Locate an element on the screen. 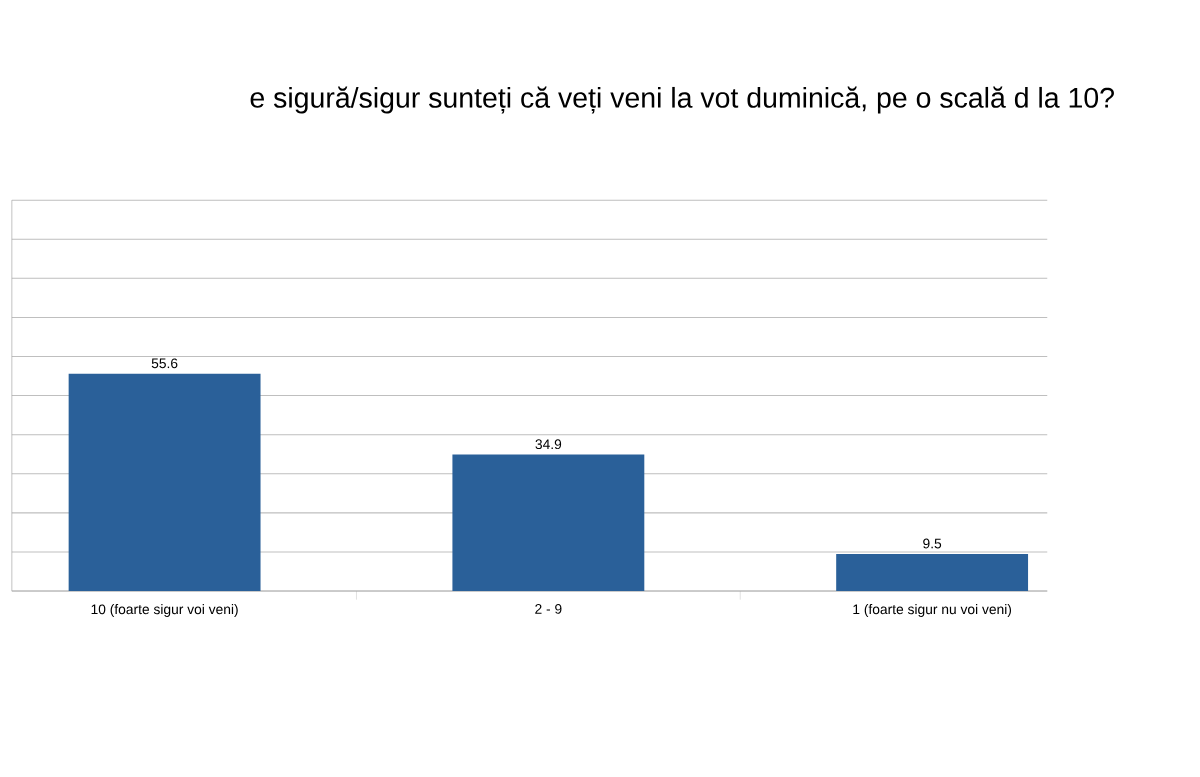  x-tick-label: 2 - 9 is located at coordinates (548, 609).